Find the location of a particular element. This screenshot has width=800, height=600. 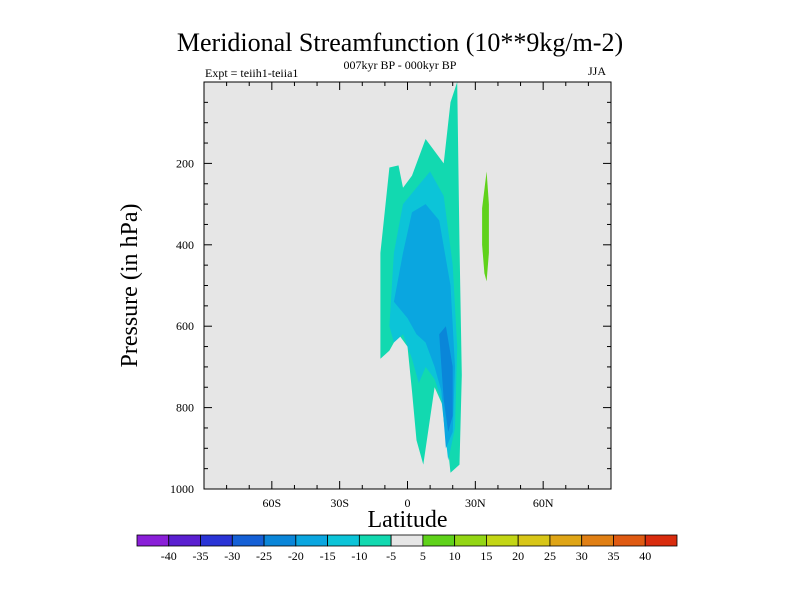

colorbar-label: 10 is located at coordinates (455, 556).